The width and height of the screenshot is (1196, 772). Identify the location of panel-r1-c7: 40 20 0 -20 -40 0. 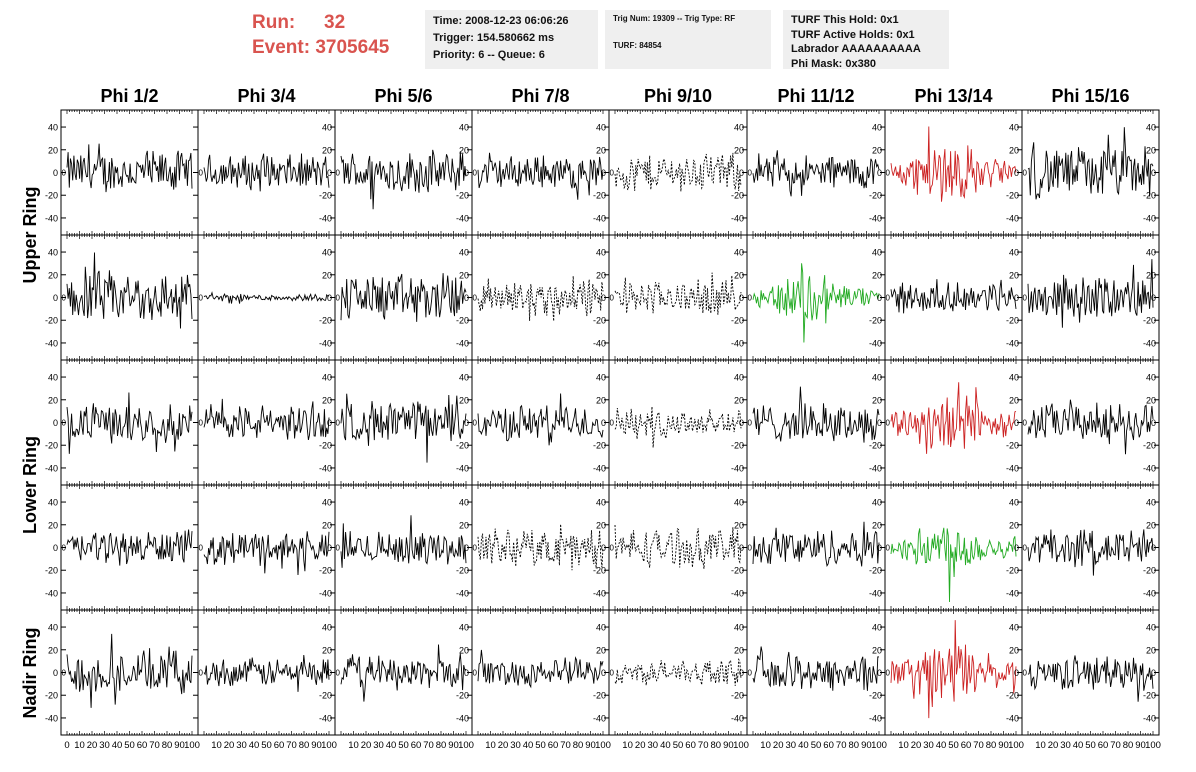
(953, 172).